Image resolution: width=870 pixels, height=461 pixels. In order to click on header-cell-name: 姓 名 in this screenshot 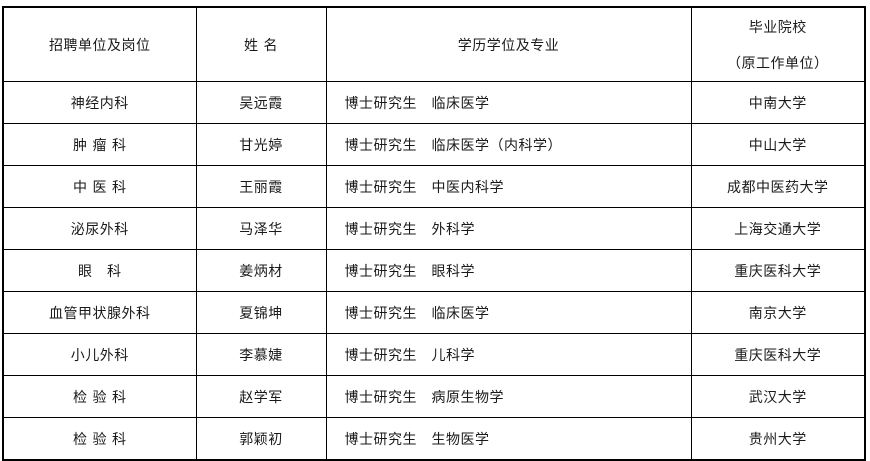, I will do `click(261, 44)`.